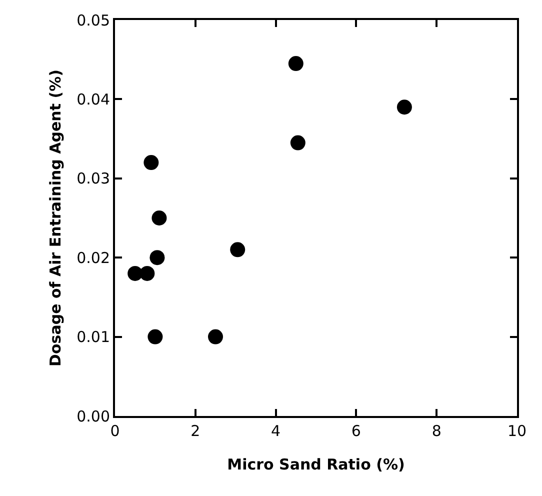  I want to click on x-tick-label: 0, so click(115, 431).